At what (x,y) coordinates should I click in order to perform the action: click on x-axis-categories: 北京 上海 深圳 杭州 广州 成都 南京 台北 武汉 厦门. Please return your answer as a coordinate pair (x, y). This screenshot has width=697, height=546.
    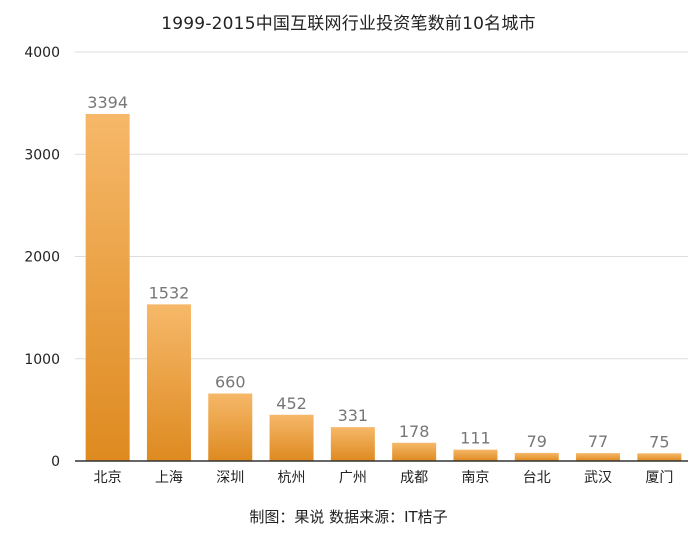
    Looking at the image, I should click on (384, 478).